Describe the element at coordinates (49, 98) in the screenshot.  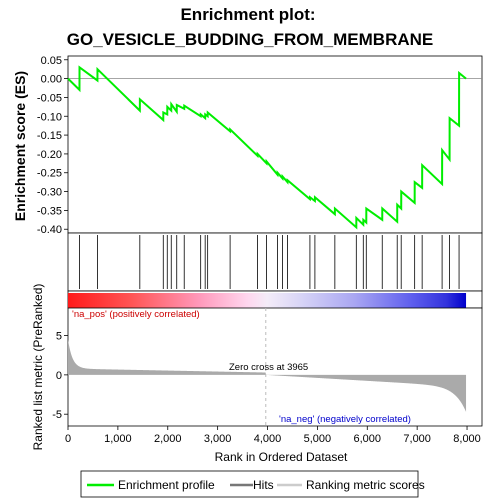
I see `es-y-tick-label: -0.05` at that location.